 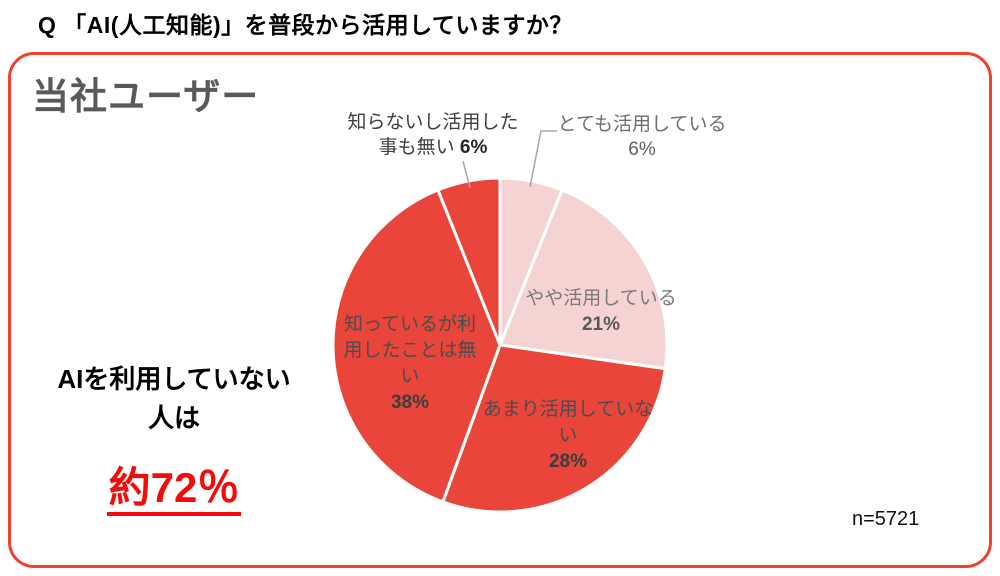 I want to click on pie-label-shiranai: 知らないし活用した事も無い 6%, so click(x=433, y=135).